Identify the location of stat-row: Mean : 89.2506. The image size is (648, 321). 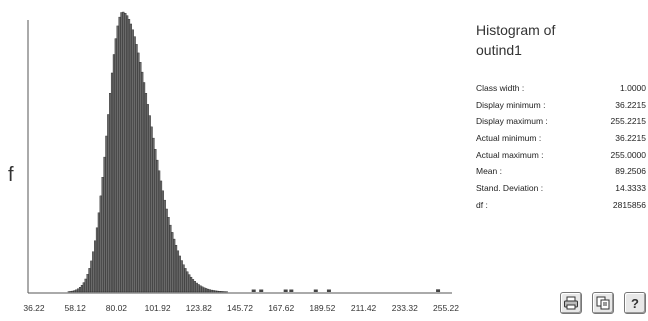
(562, 171).